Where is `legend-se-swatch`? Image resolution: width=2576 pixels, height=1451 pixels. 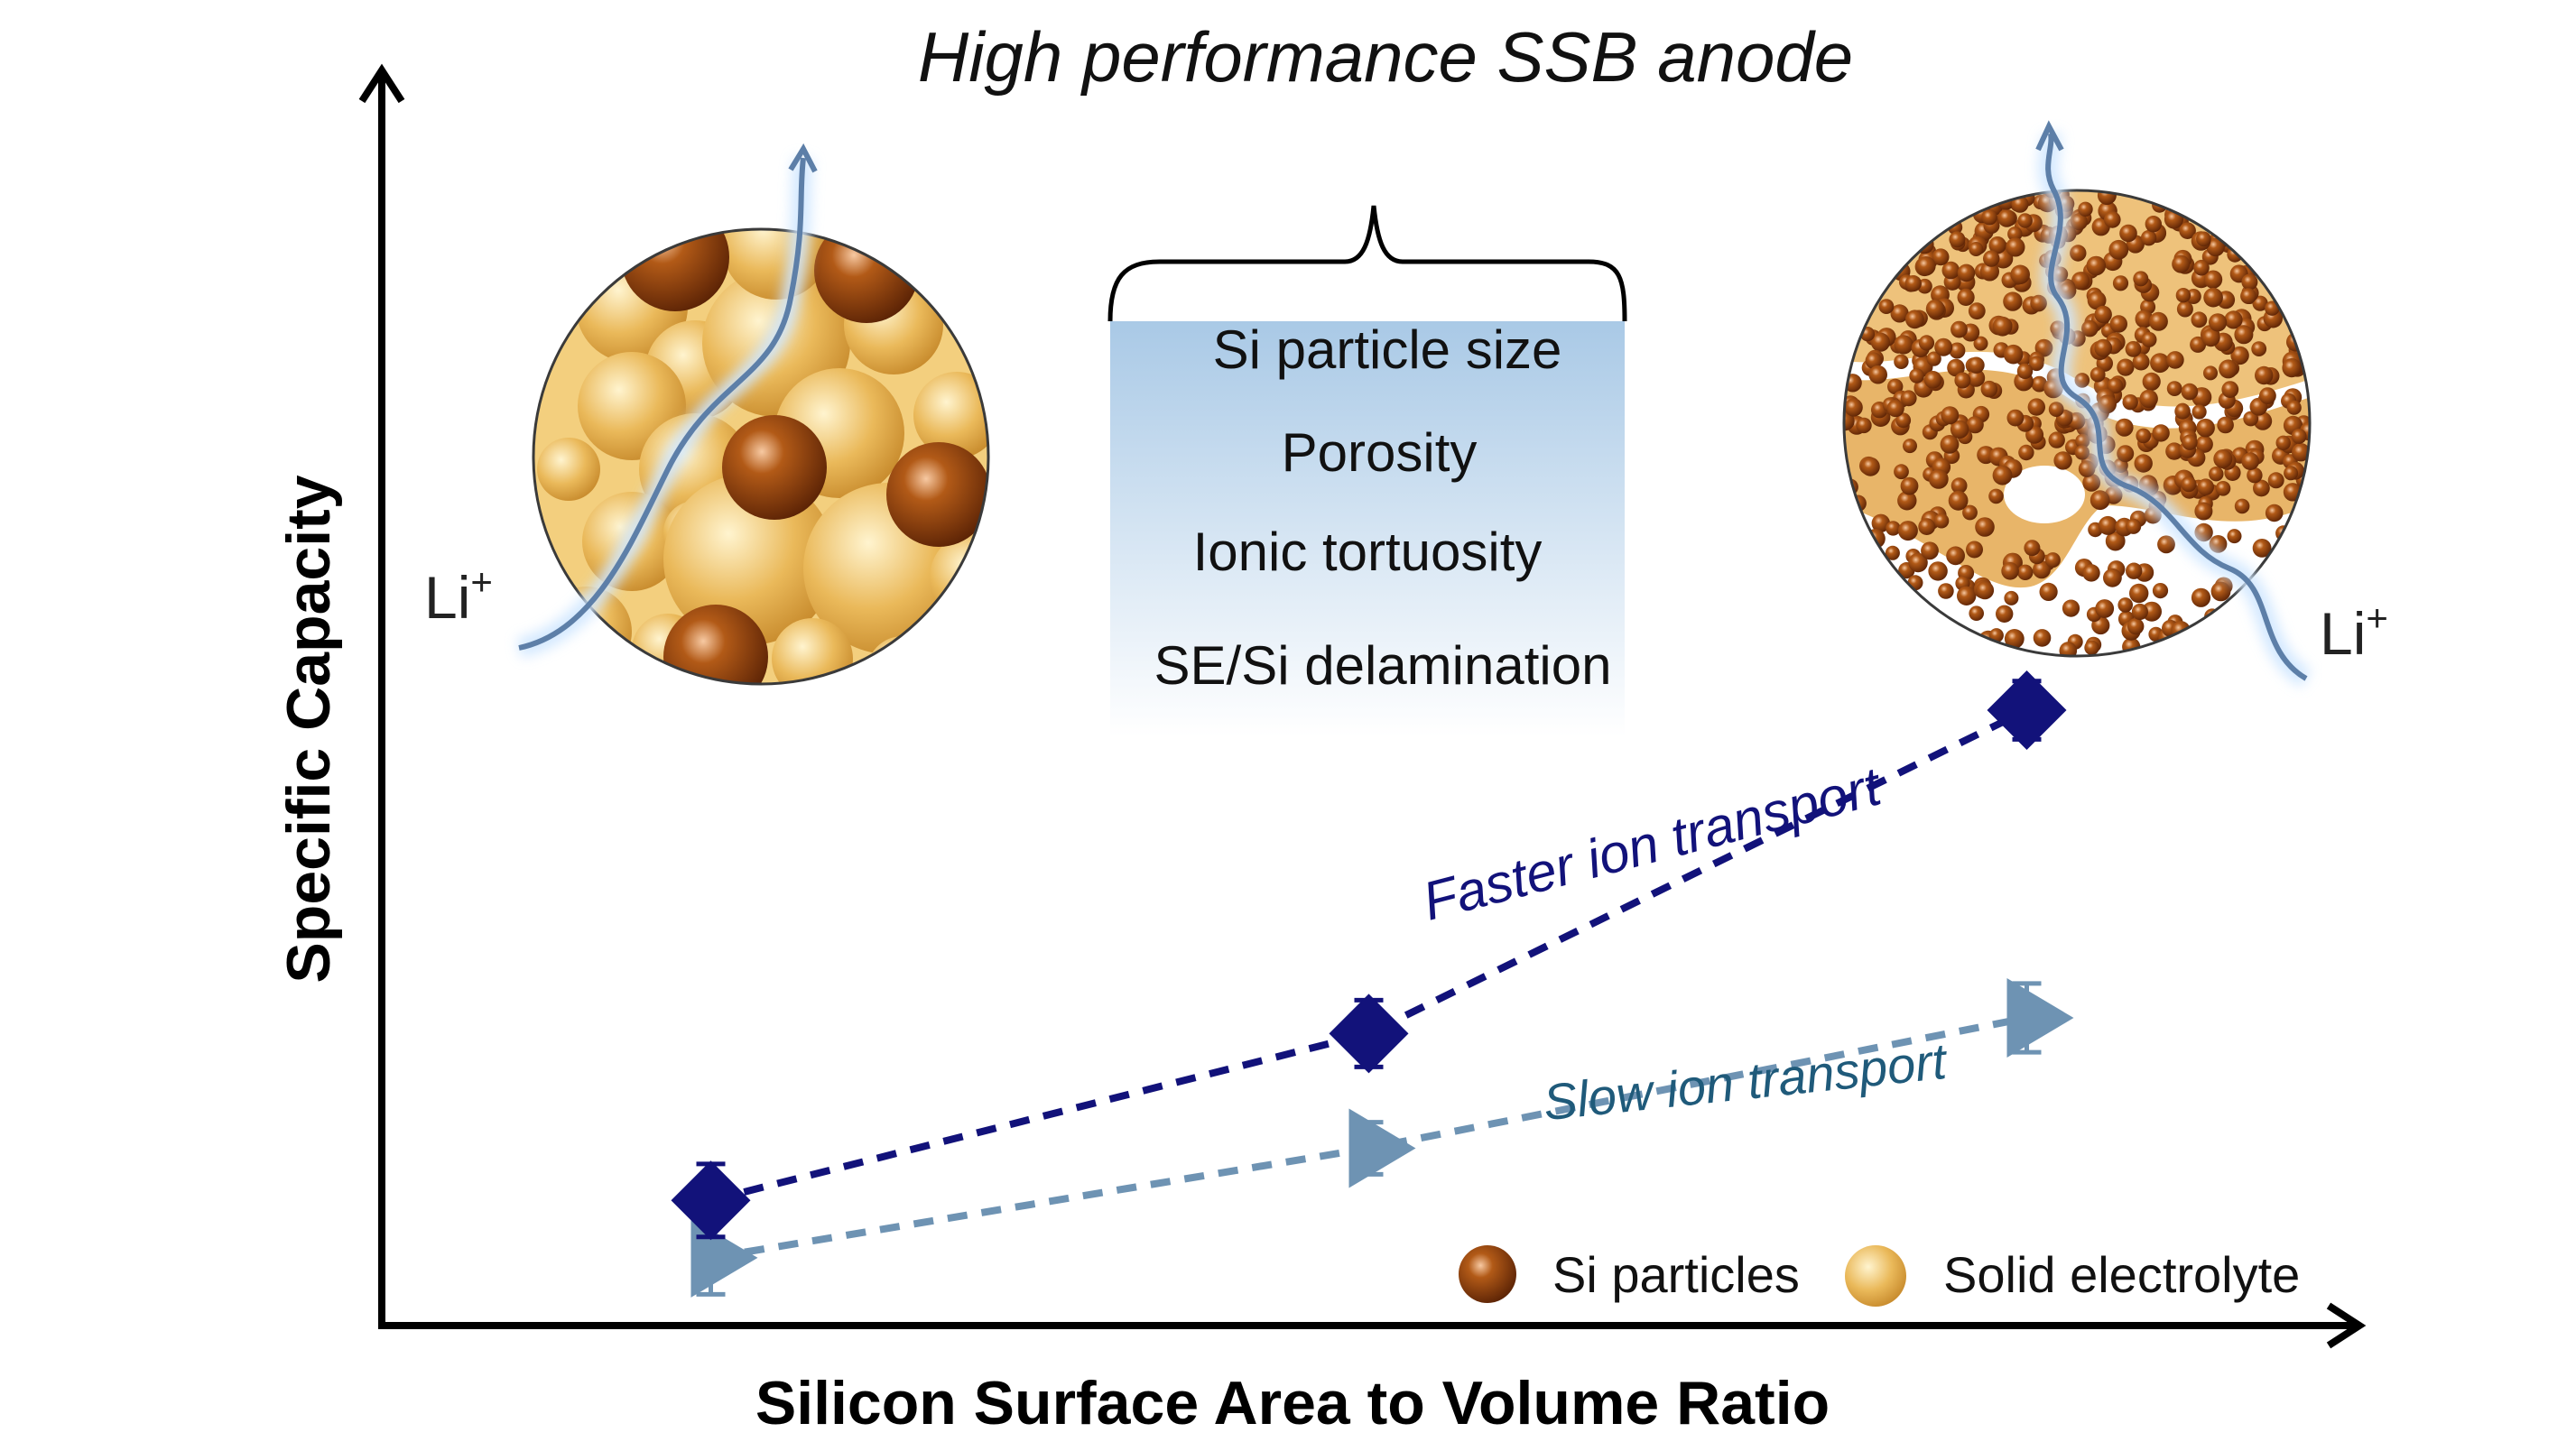
legend-se-swatch is located at coordinates (1875, 1276).